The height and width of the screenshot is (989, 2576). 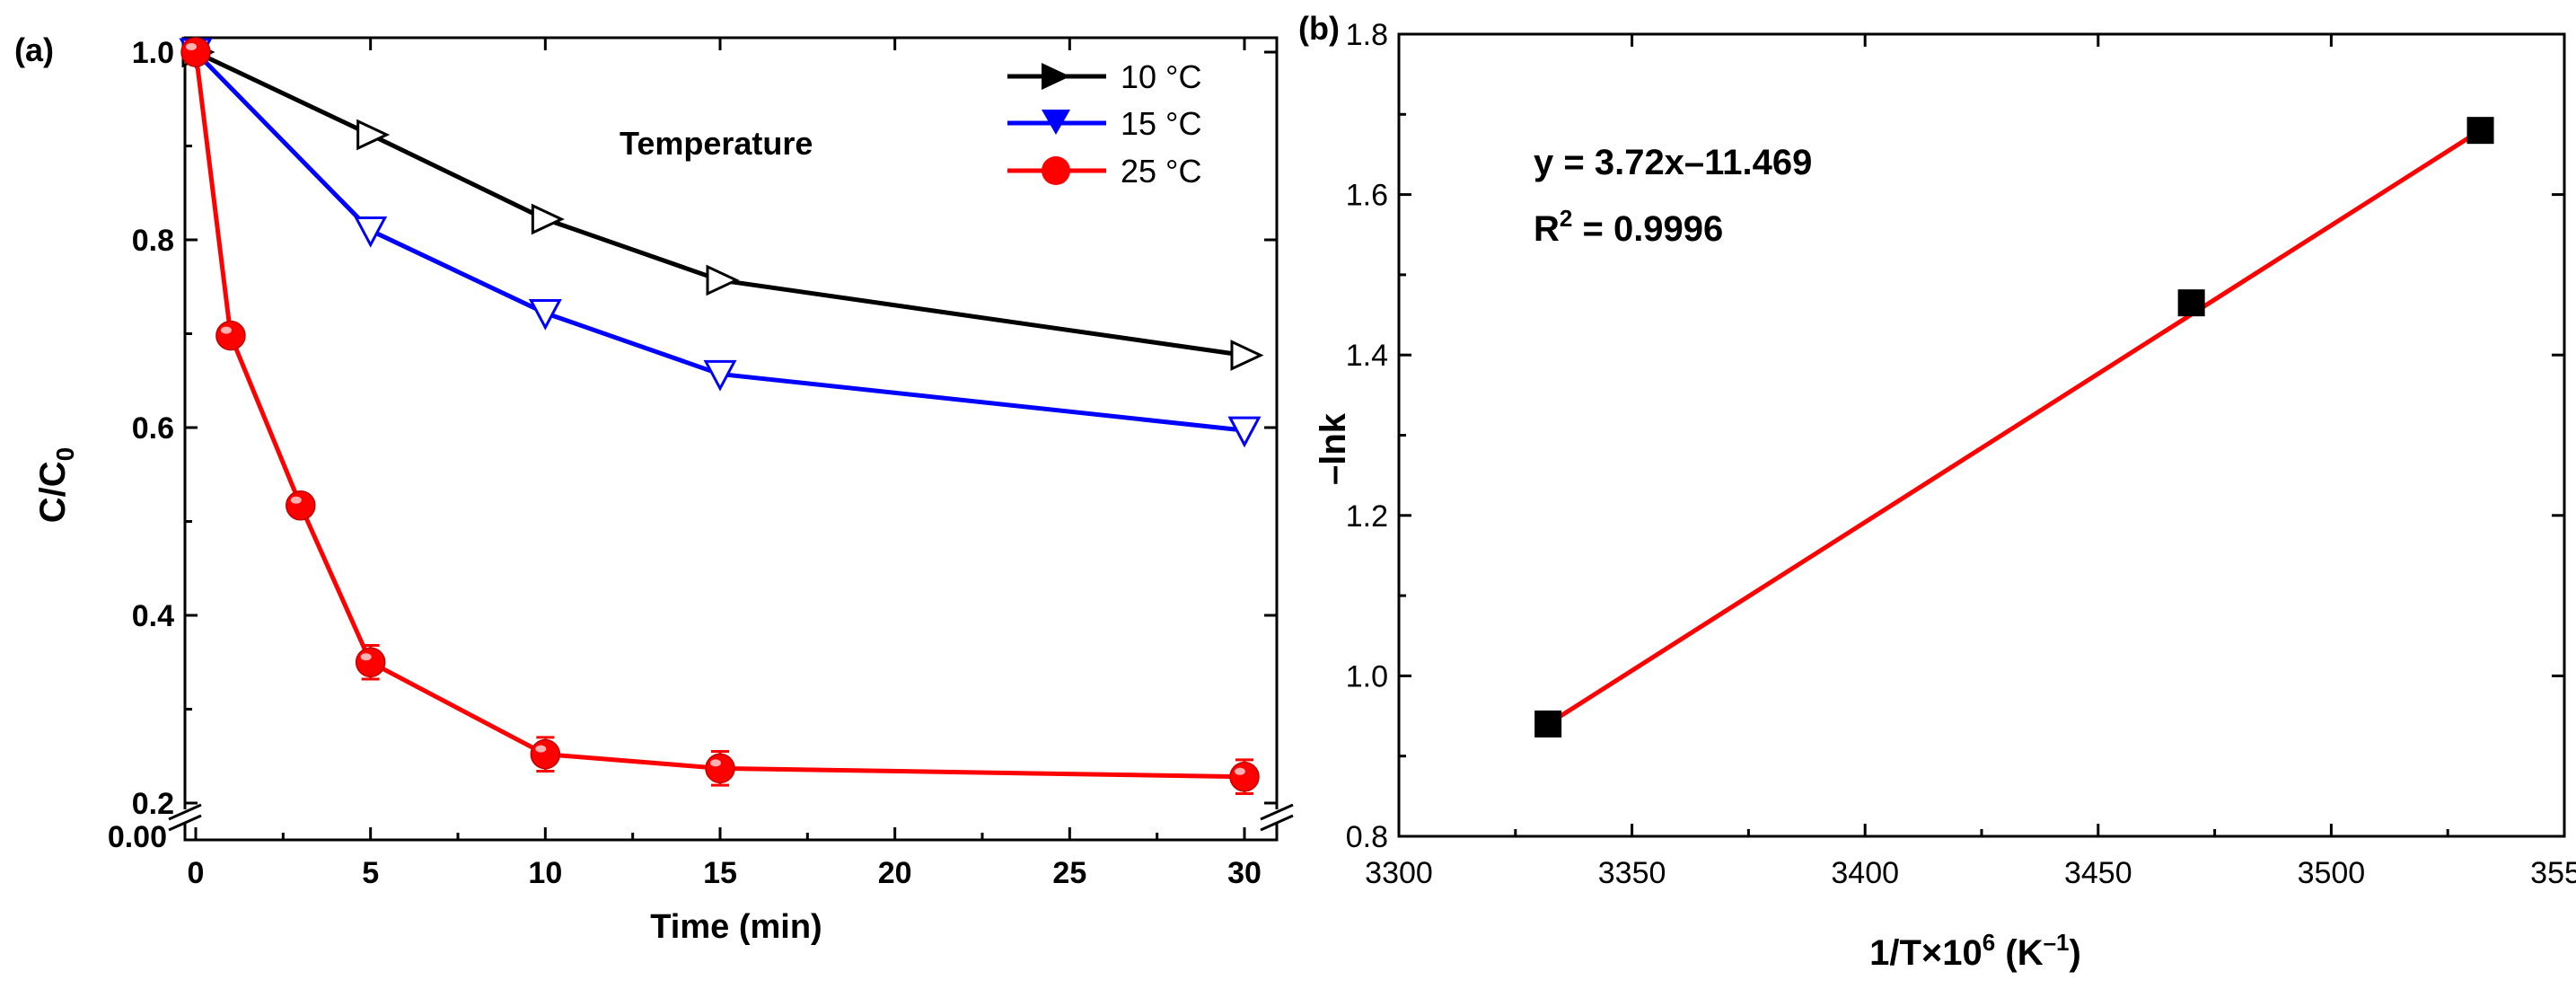 I want to click on panel-a-legend: 10 °C 15 °C 25 °C, so click(x=1104, y=124).